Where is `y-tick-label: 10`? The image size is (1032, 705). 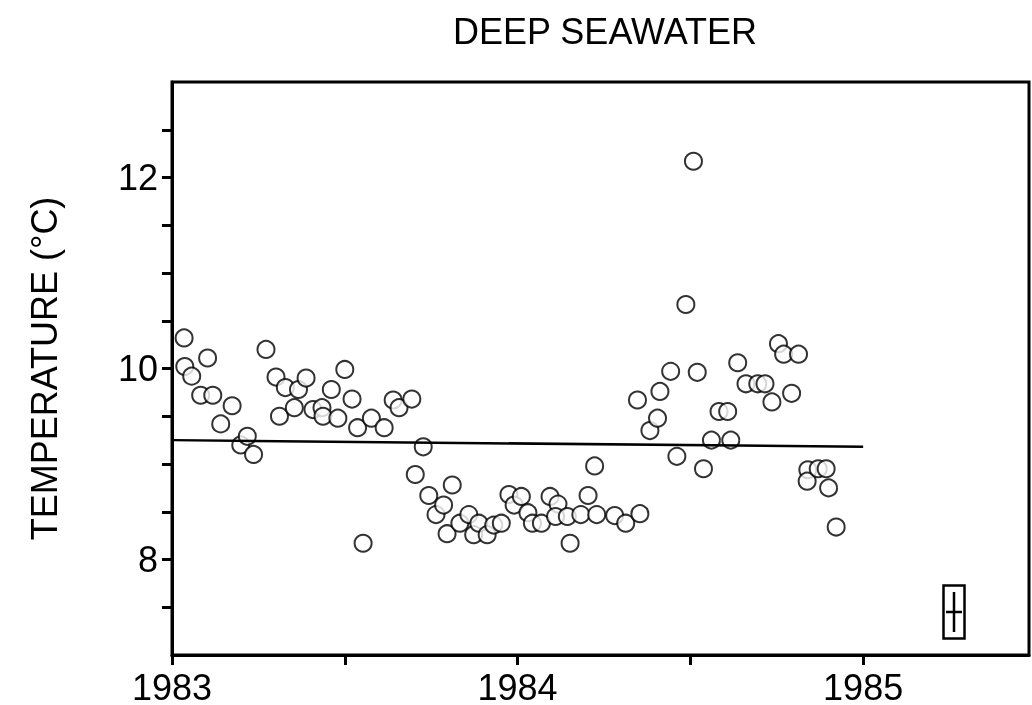
y-tick-label: 10 is located at coordinates (137, 368).